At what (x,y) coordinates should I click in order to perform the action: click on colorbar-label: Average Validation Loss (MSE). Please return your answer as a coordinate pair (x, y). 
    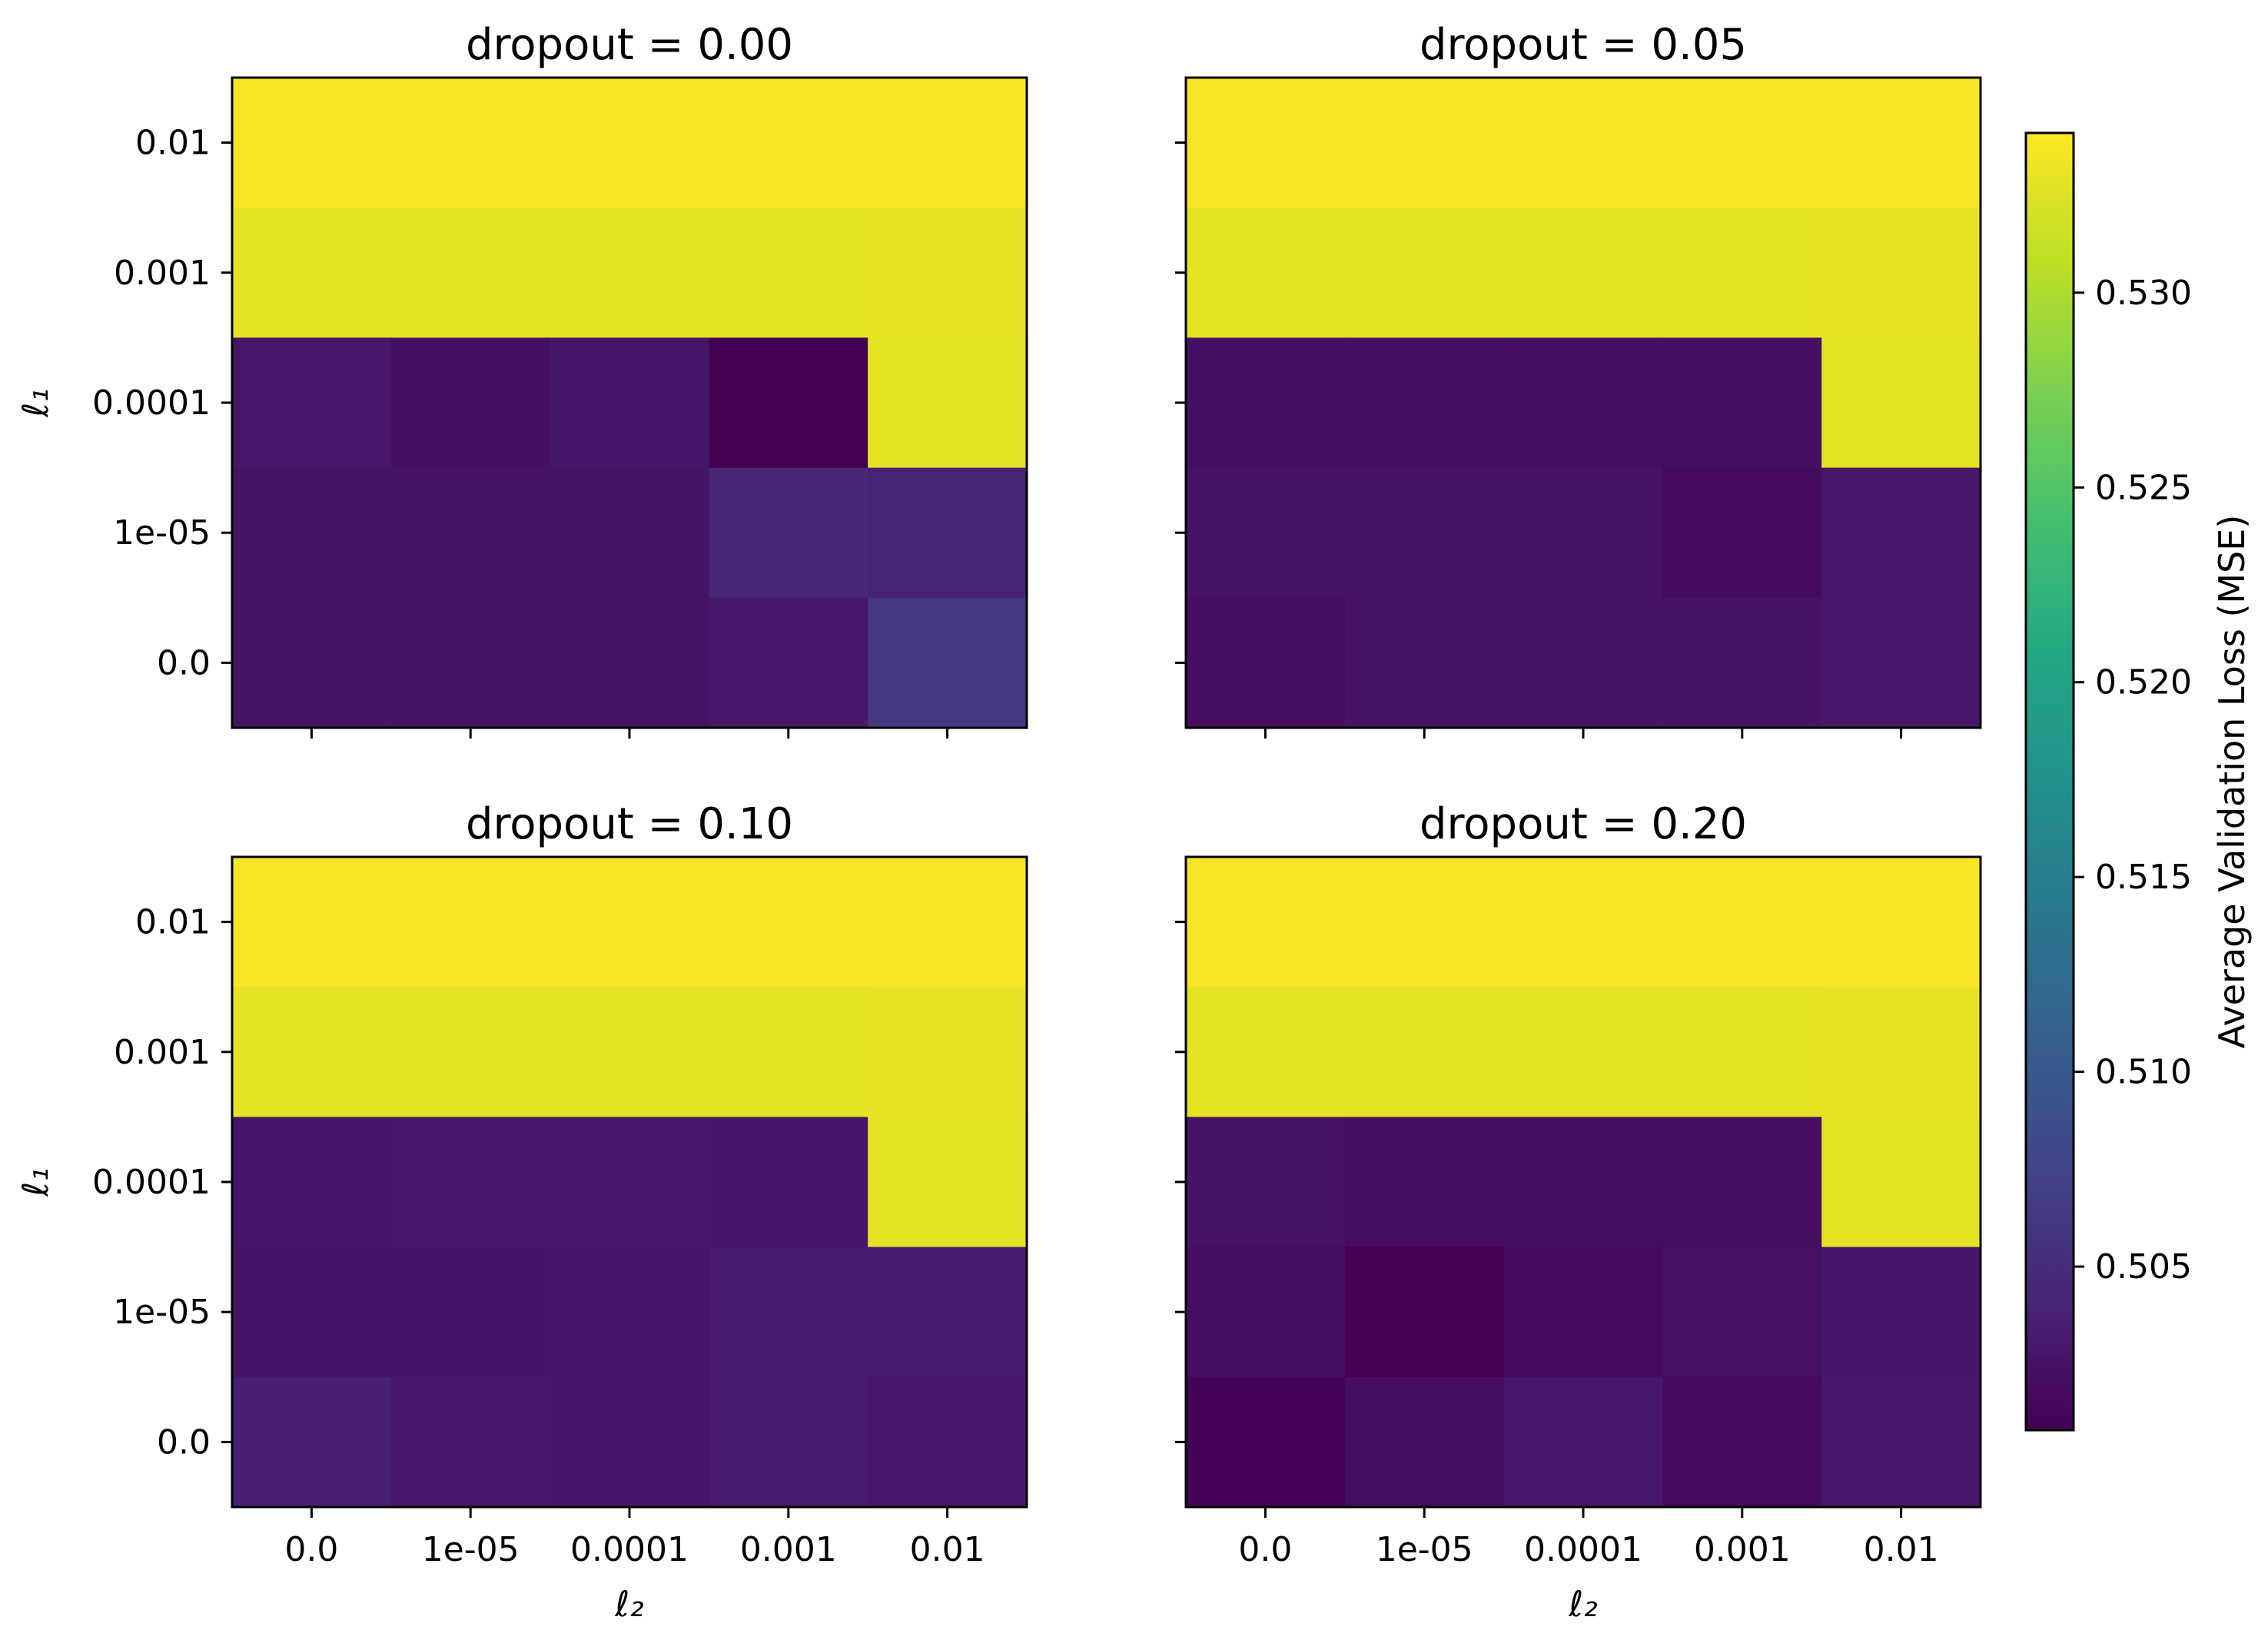
    Looking at the image, I should click on (2232, 782).